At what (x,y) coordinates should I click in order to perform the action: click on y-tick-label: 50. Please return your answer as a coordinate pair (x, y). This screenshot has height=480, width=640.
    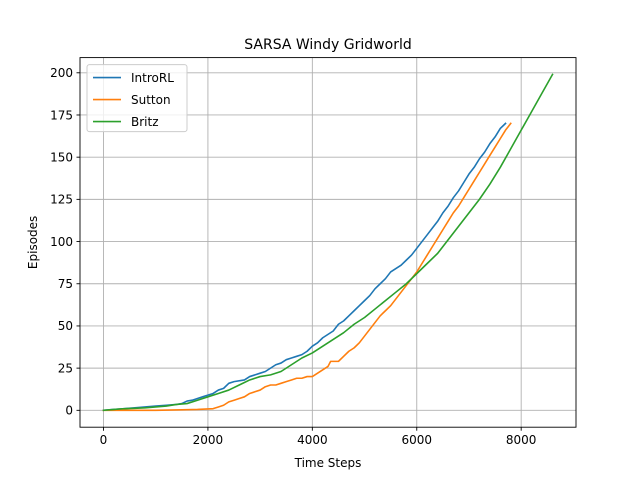
    Looking at the image, I should click on (65, 326).